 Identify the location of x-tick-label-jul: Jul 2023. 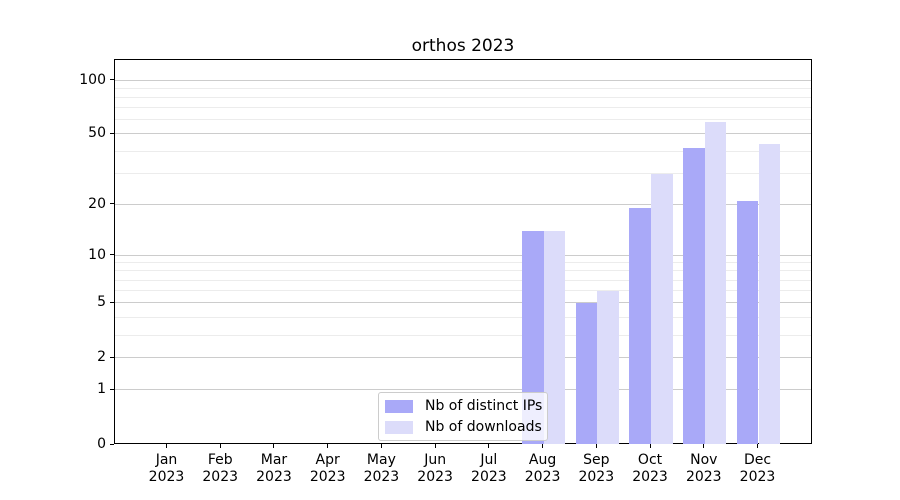
(489, 468).